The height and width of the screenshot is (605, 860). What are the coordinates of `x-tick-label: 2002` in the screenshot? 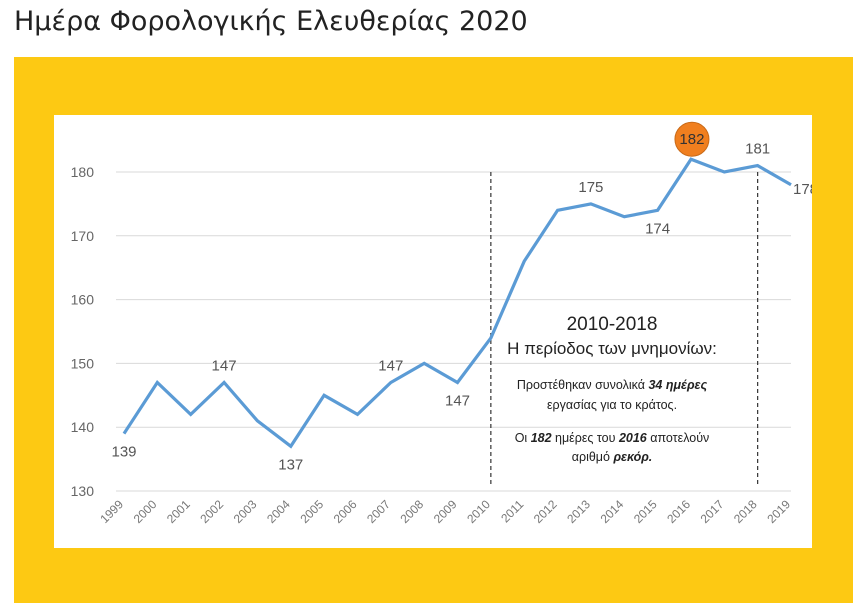 It's located at (211, 511).